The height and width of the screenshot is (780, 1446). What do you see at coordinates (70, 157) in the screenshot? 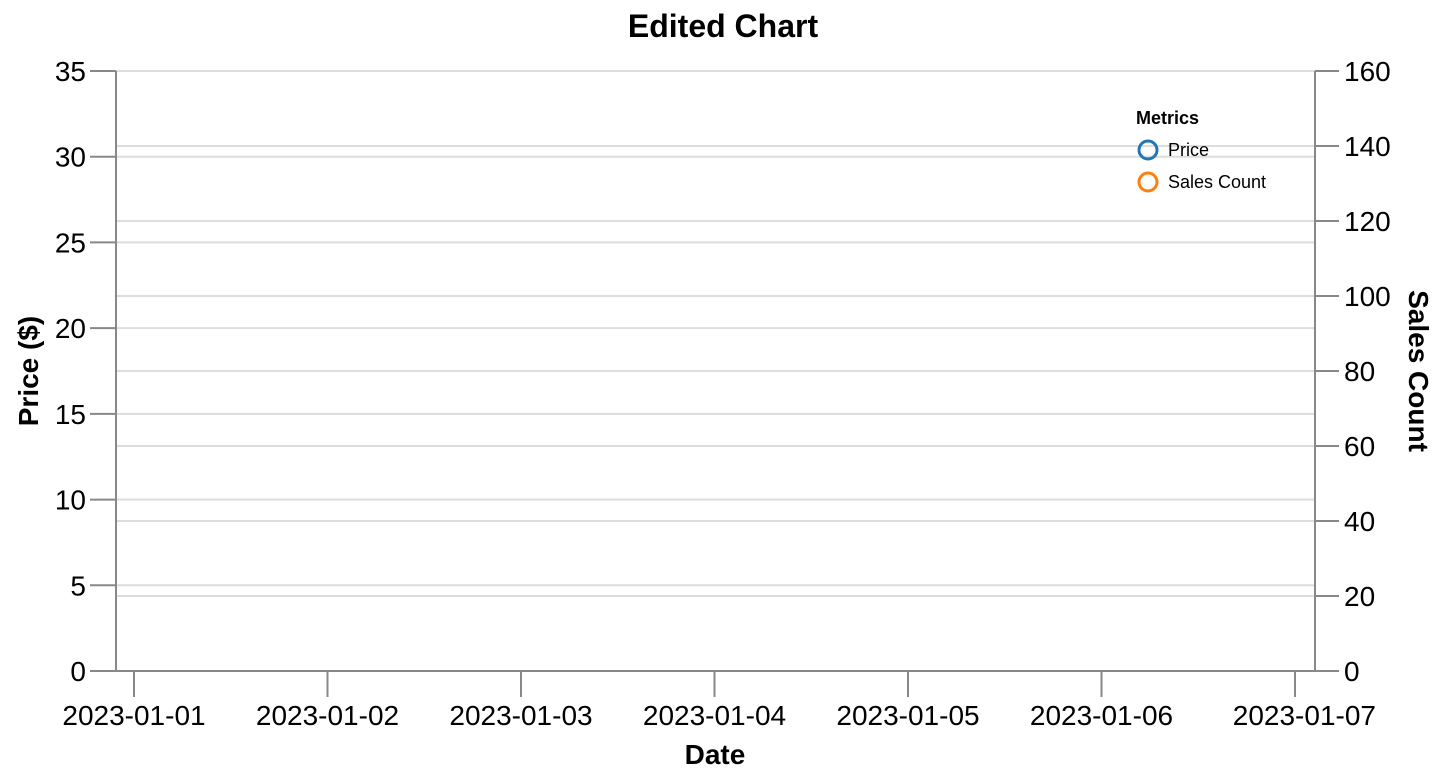
I see `y-tick-label: 30` at bounding box center [70, 157].